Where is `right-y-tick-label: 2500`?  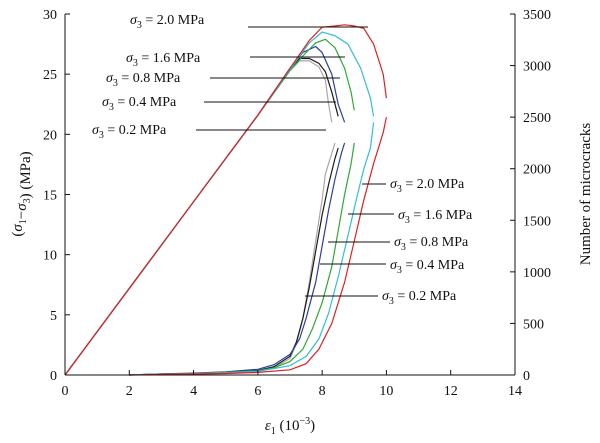
right-y-tick-label: 2500 is located at coordinates (537, 118).